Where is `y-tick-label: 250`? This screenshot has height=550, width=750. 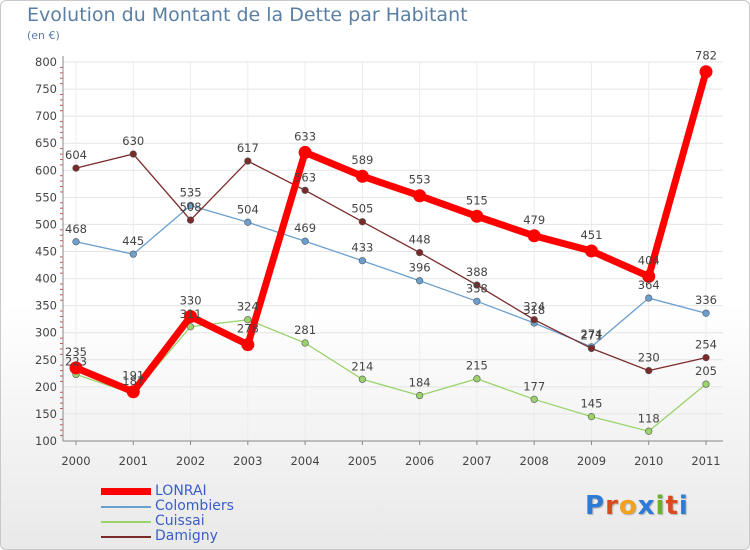
y-tick-label: 250 is located at coordinates (46, 360).